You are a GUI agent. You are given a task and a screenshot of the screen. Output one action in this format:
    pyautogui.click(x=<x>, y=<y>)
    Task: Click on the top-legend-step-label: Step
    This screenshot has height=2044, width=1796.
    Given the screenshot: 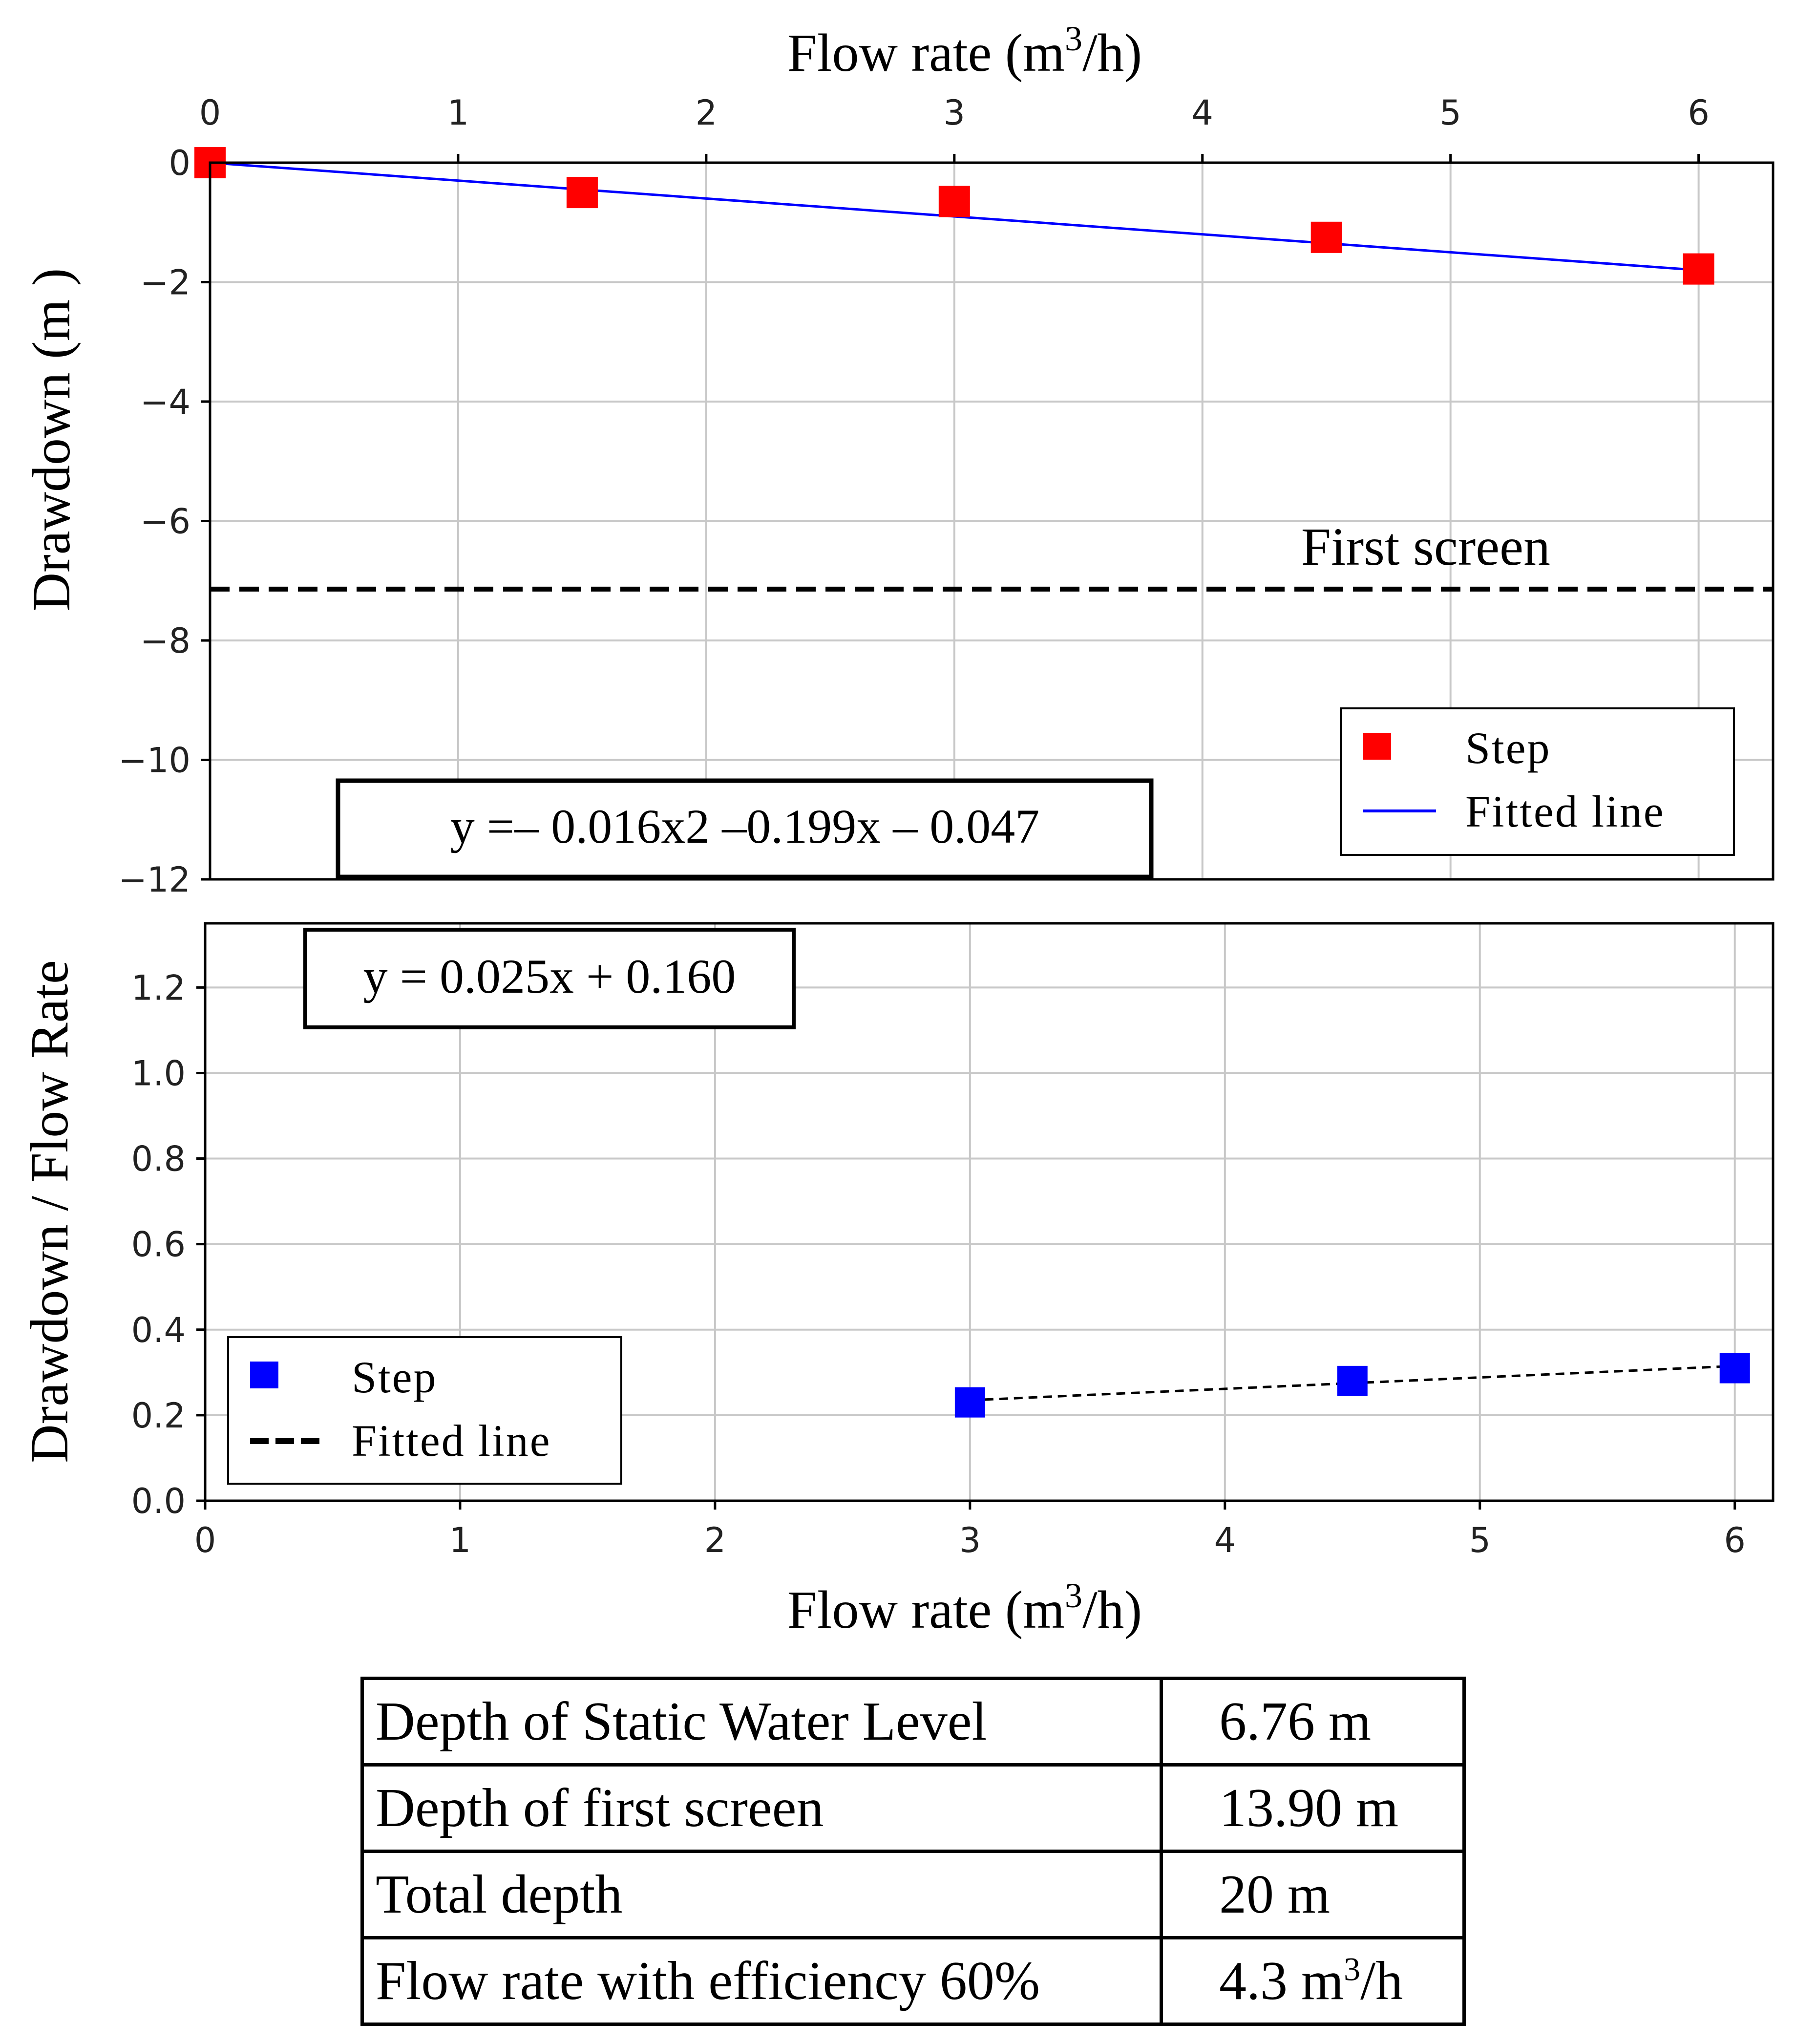 What is the action you would take?
    pyautogui.click(x=1508, y=748)
    